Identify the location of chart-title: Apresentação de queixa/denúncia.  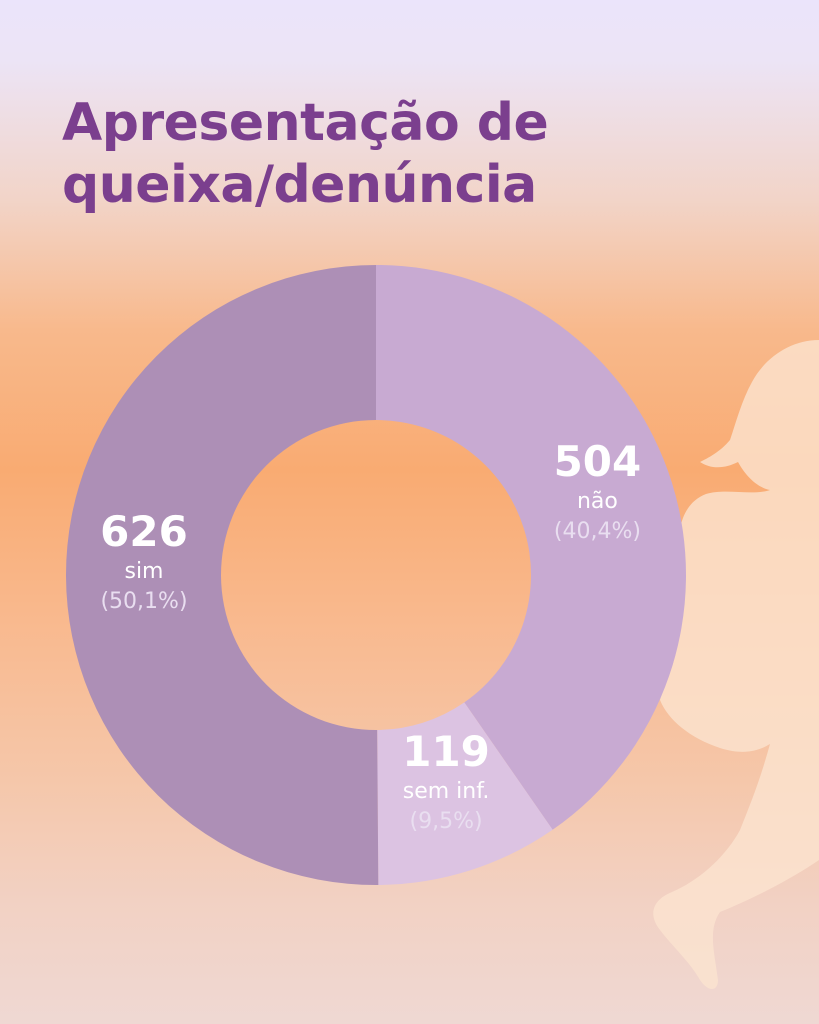
(342, 154).